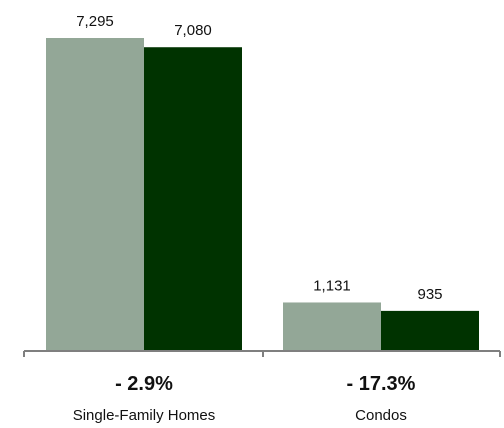 The height and width of the screenshot is (428, 504). Describe the element at coordinates (262, 353) in the screenshot. I see `x-axis` at that location.